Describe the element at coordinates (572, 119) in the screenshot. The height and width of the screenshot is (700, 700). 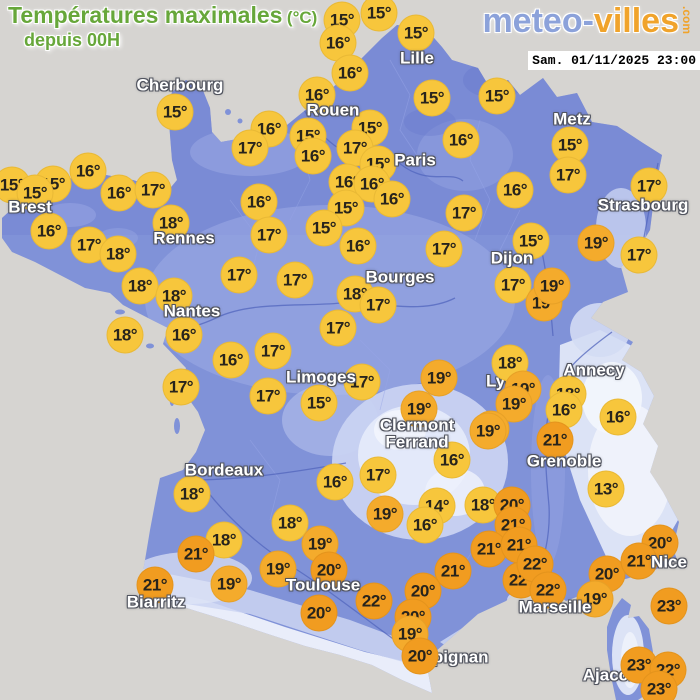
I see `city-label: Metz` at that location.